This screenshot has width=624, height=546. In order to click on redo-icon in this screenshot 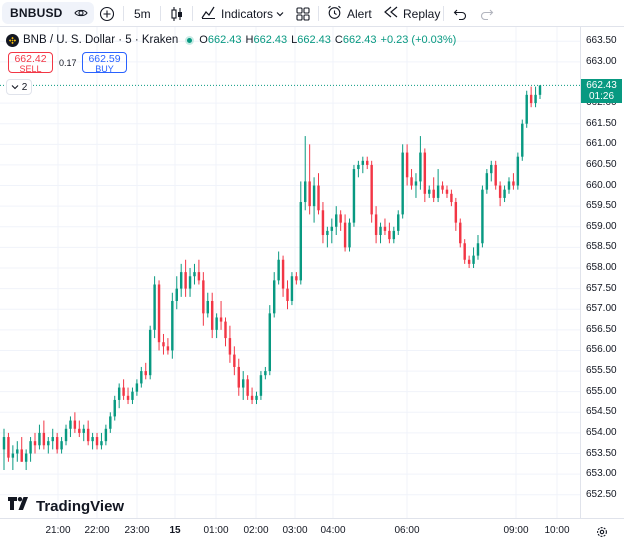, I will do `click(487, 13)`.